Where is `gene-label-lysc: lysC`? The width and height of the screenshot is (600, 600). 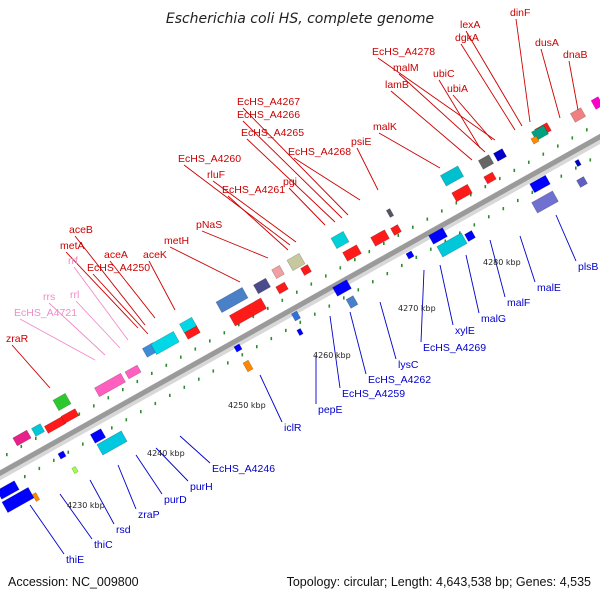
gene-label-lysc: lysC is located at coordinates (408, 365).